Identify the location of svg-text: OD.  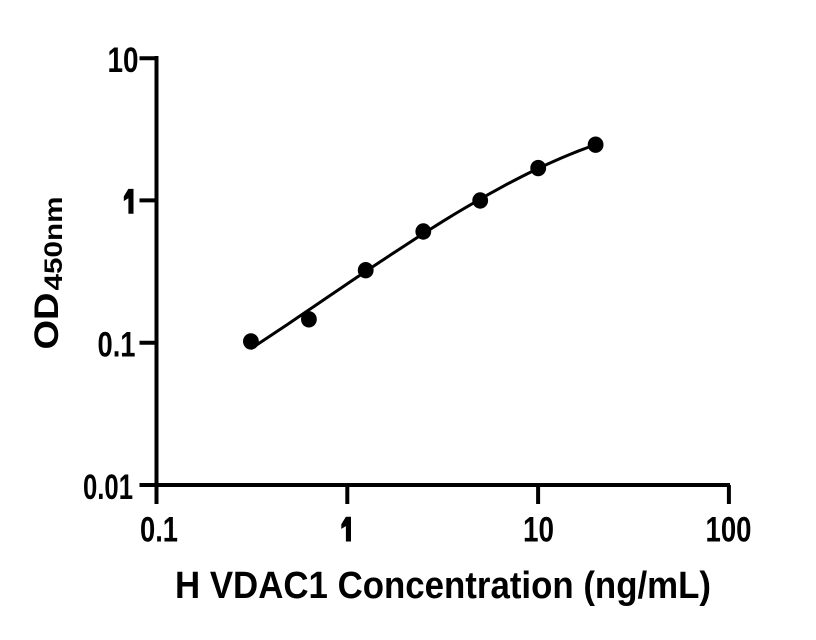
(47, 321).